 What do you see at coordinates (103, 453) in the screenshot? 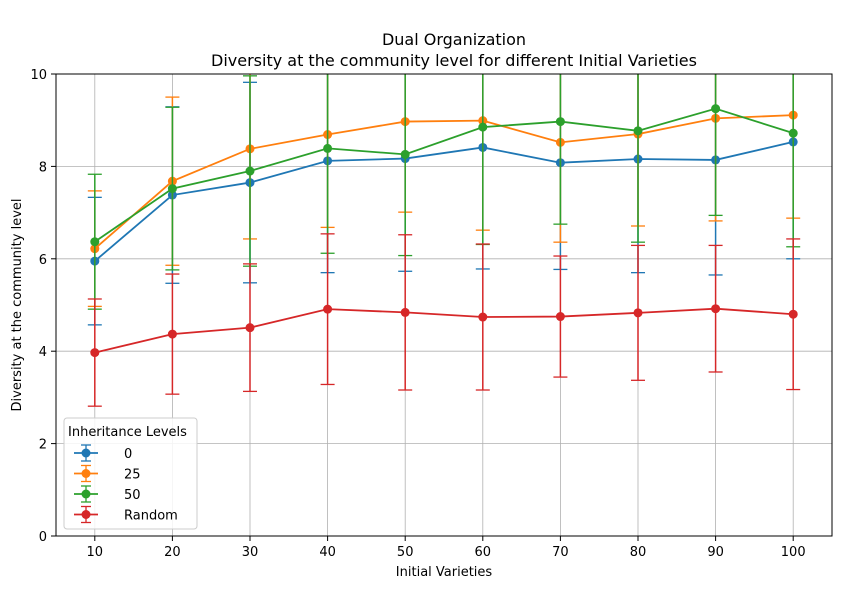
I see `legend-item-0: 0` at bounding box center [103, 453].